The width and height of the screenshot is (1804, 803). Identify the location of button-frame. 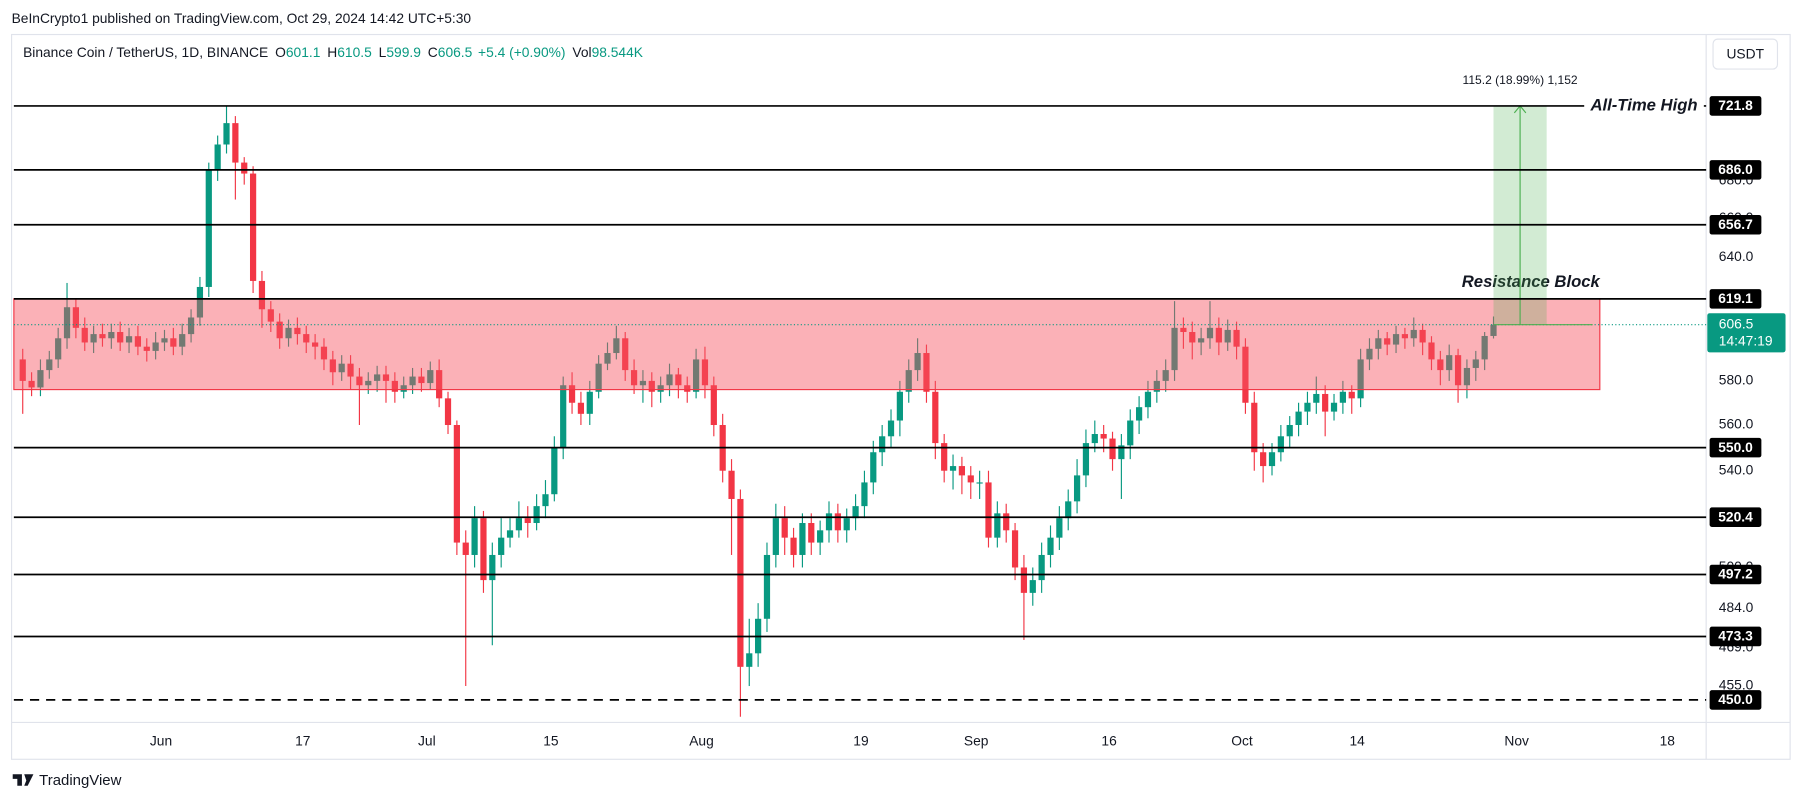
(1745, 54).